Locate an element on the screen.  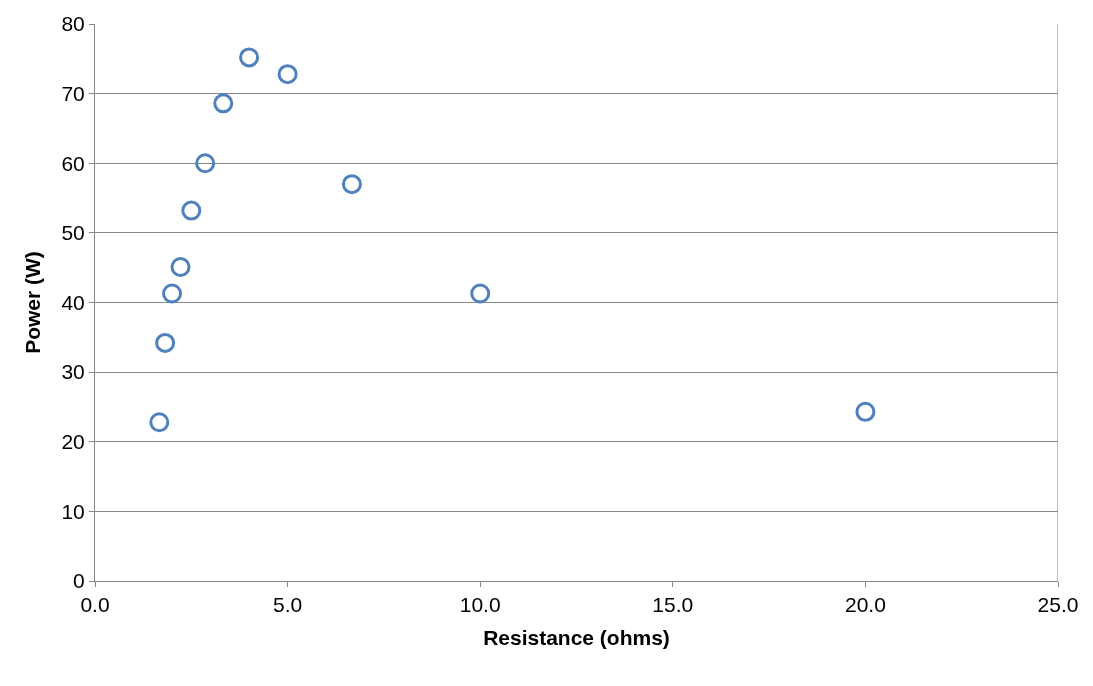
y-tick-label: 50 is located at coordinates (73, 233).